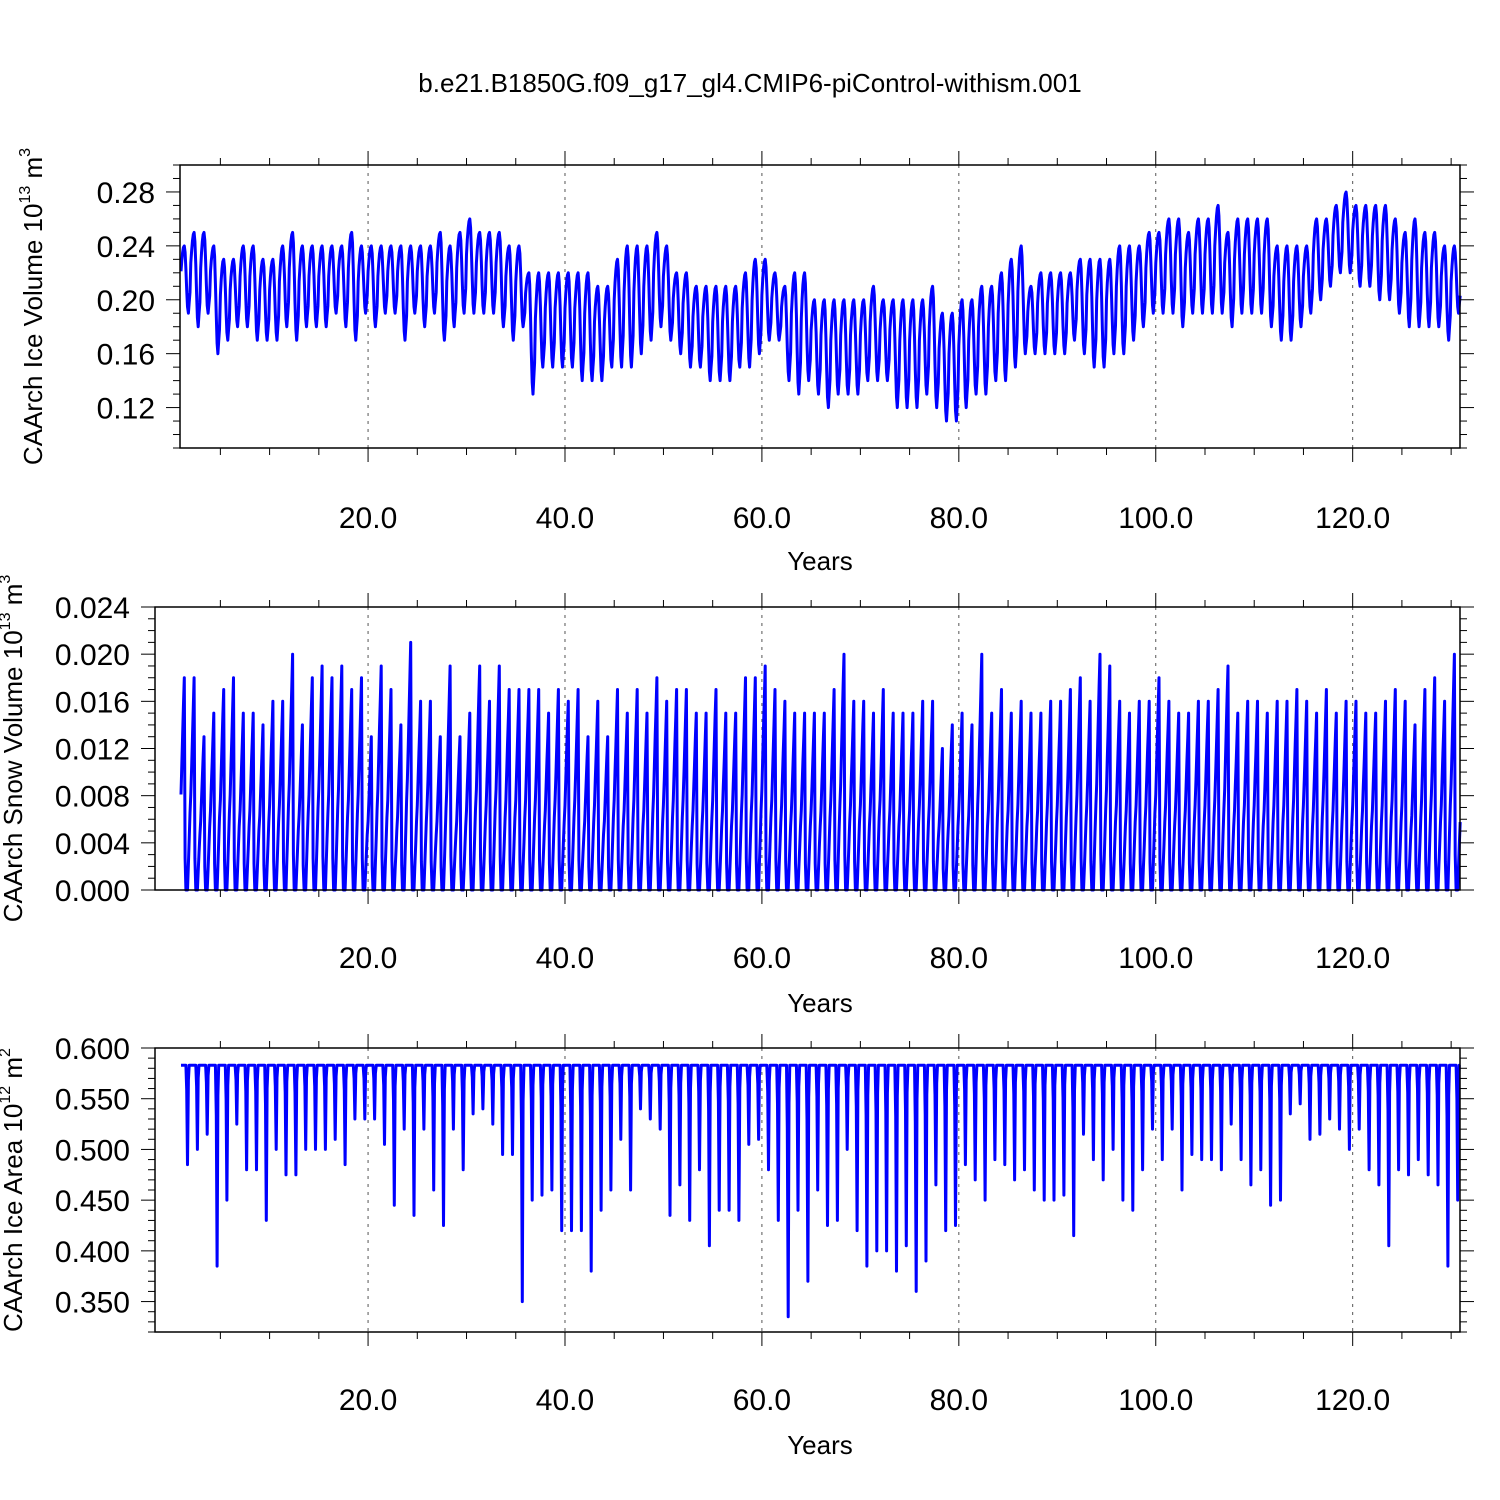 This screenshot has width=1500, height=1500. What do you see at coordinates (126, 193) in the screenshot?
I see `y-tick-label: 0.28` at bounding box center [126, 193].